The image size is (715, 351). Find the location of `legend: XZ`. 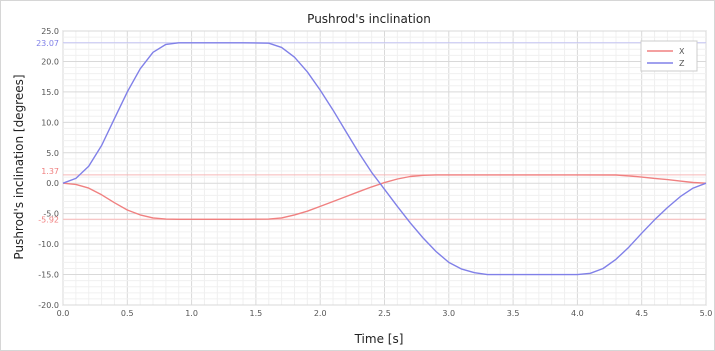

legend: XZ is located at coordinates (669, 56).